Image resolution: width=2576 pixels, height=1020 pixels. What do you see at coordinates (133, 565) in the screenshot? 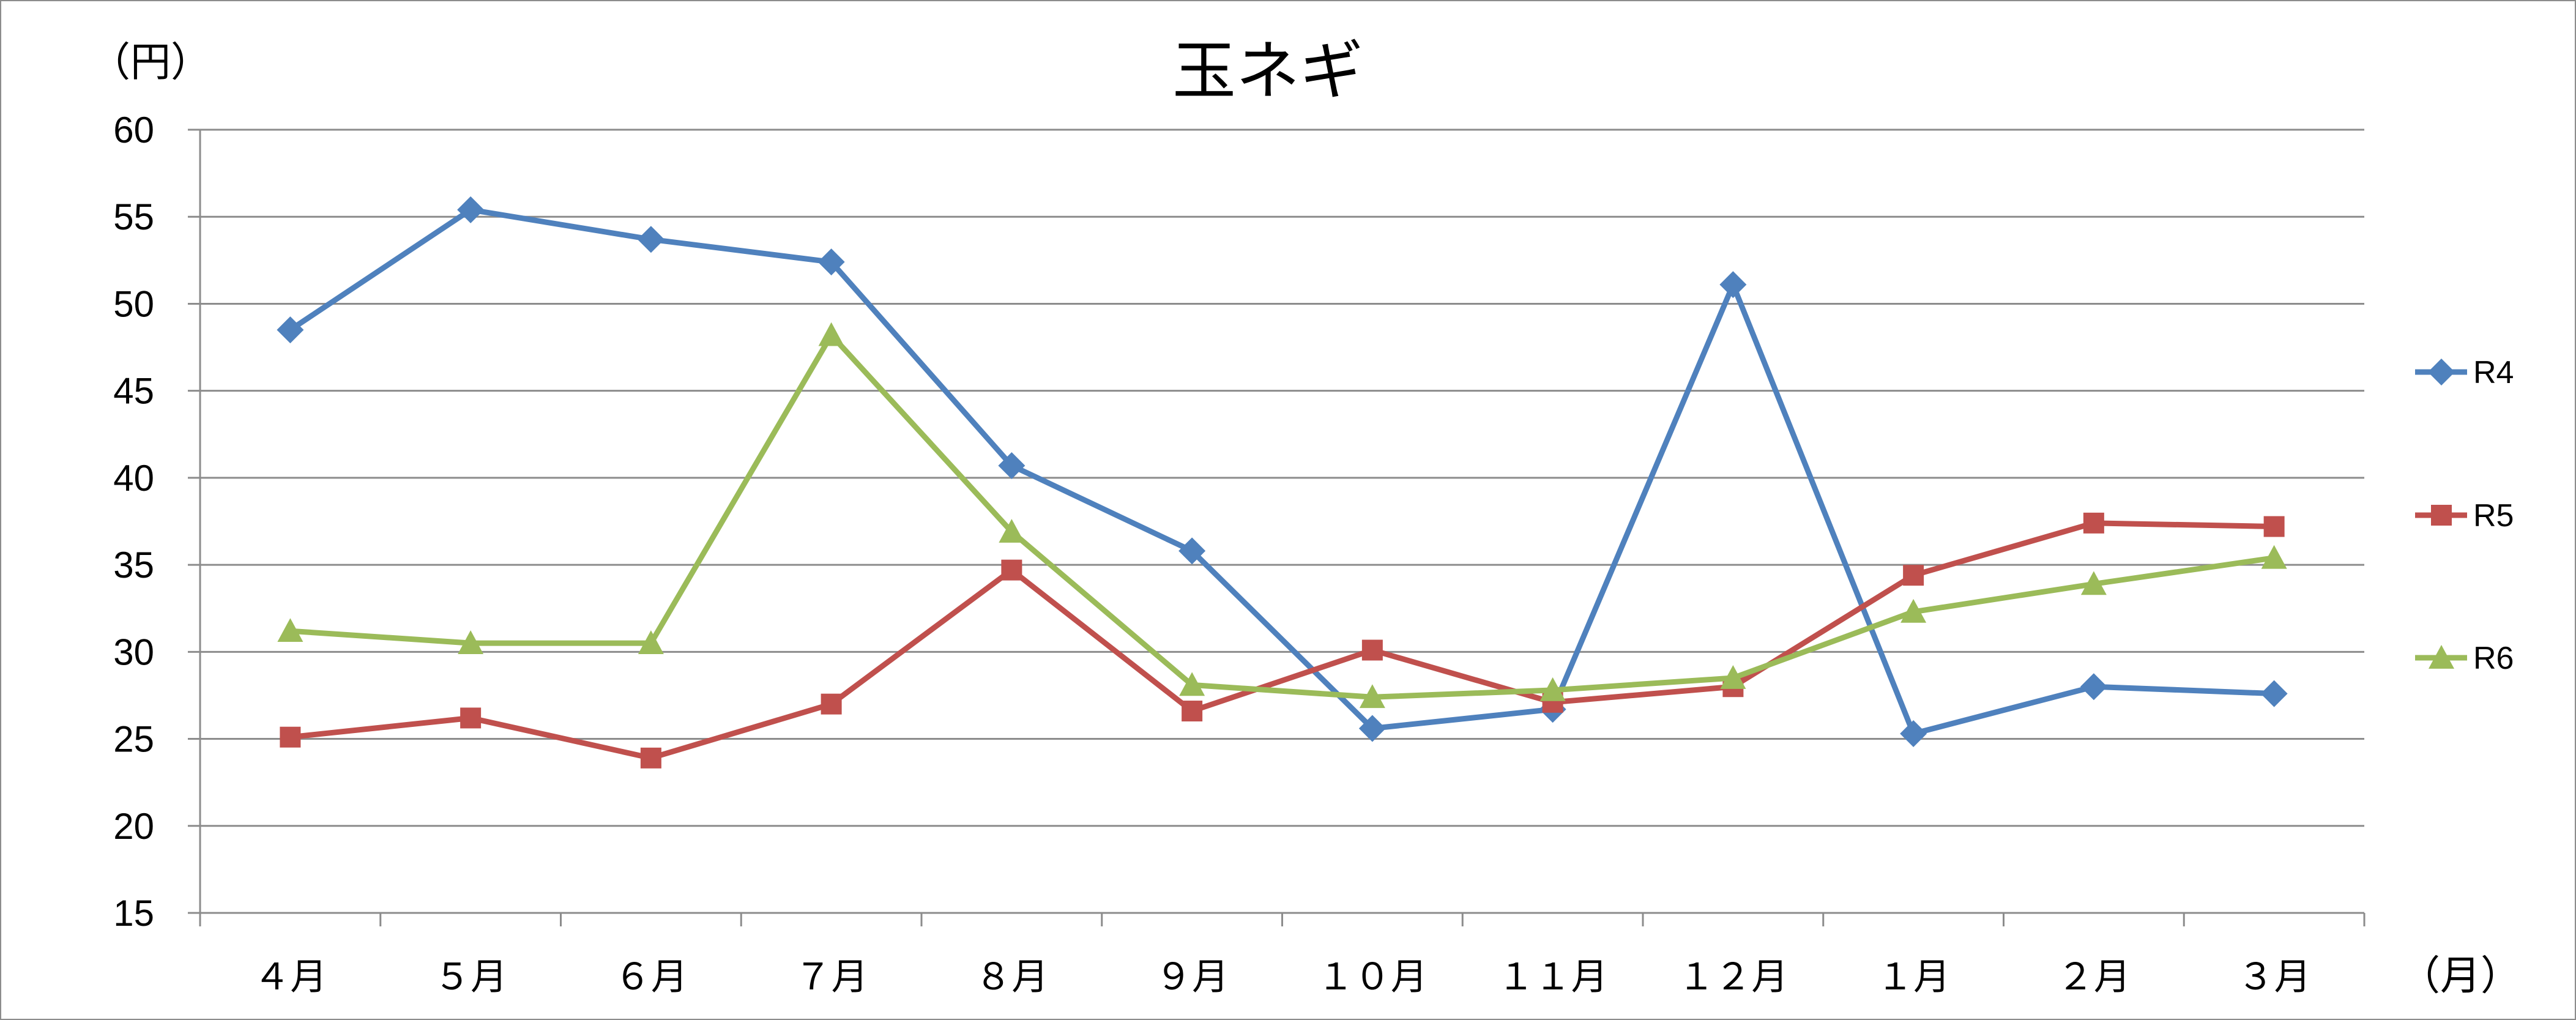
I see `y-tick-label: 35` at bounding box center [133, 565].